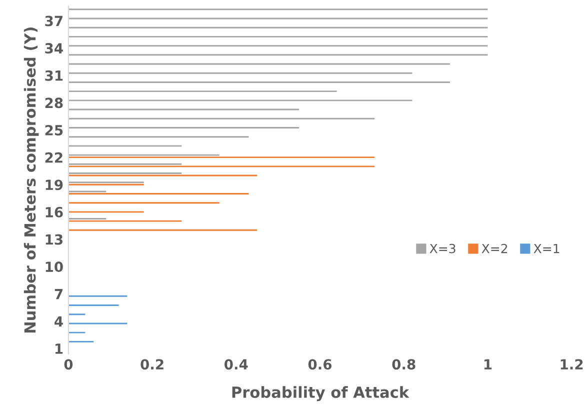  I want to click on y-tick-label: 34, so click(54, 48).